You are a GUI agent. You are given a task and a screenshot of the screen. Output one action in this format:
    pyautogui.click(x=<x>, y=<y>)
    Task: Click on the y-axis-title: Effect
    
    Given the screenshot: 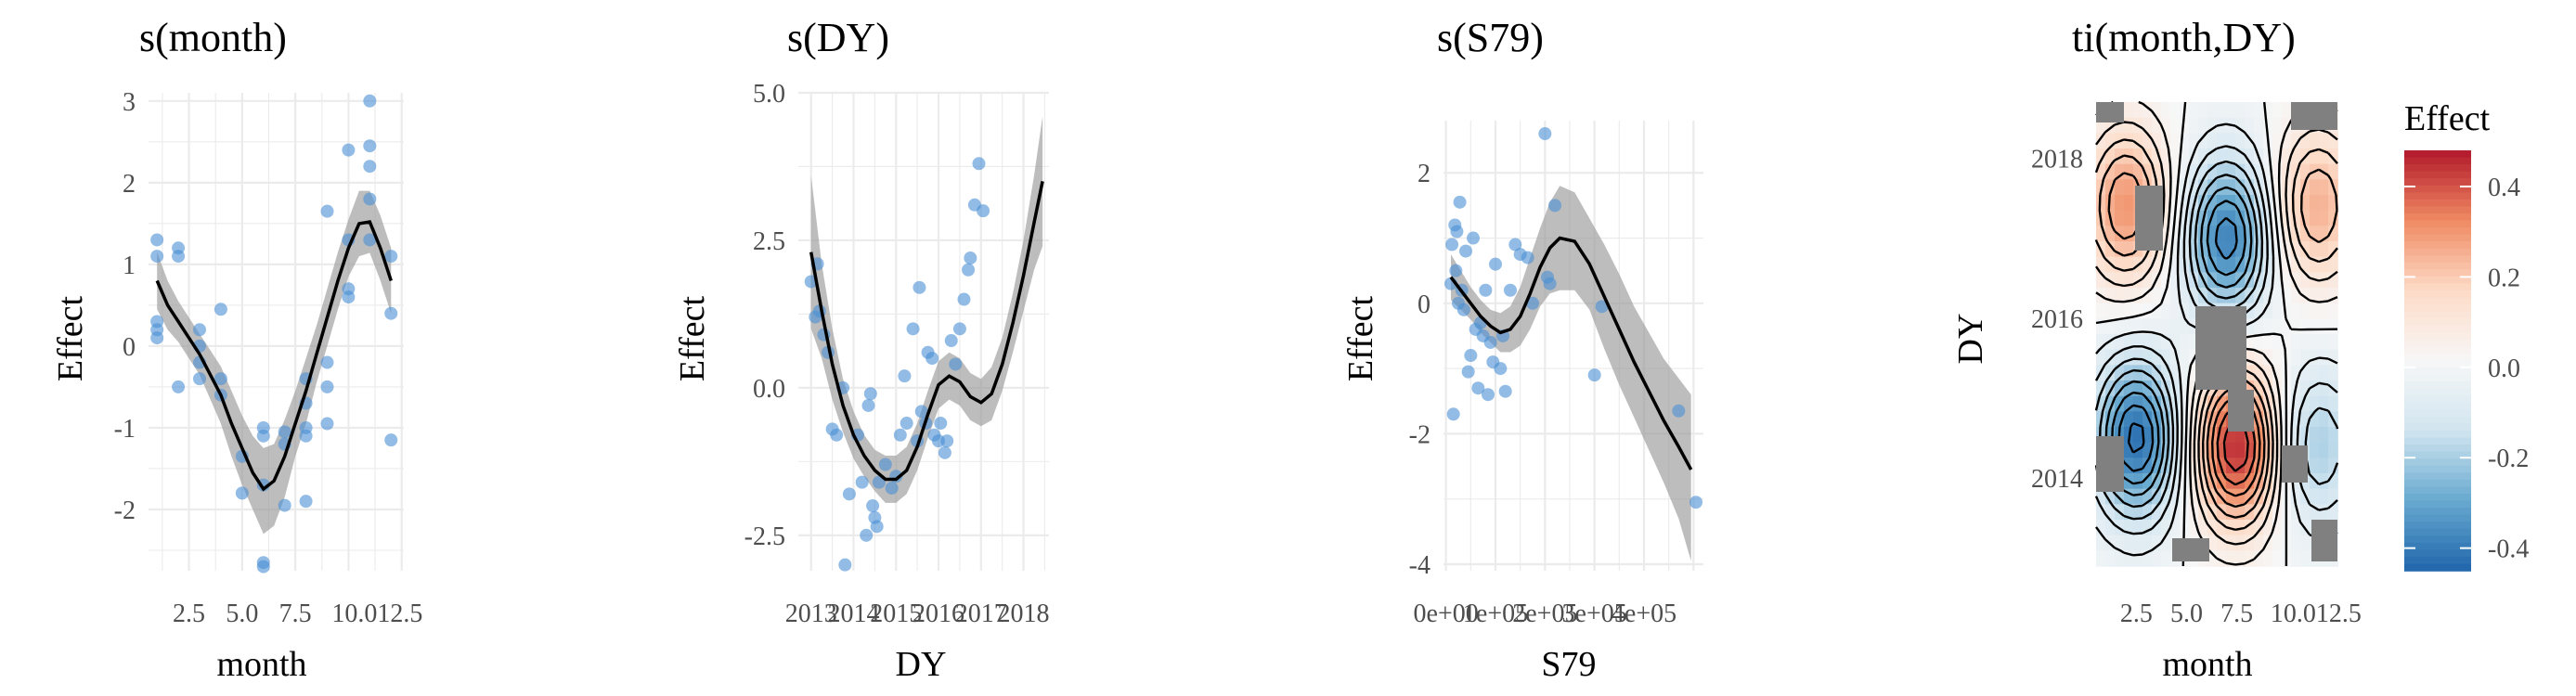 What is the action you would take?
    pyautogui.click(x=692, y=338)
    